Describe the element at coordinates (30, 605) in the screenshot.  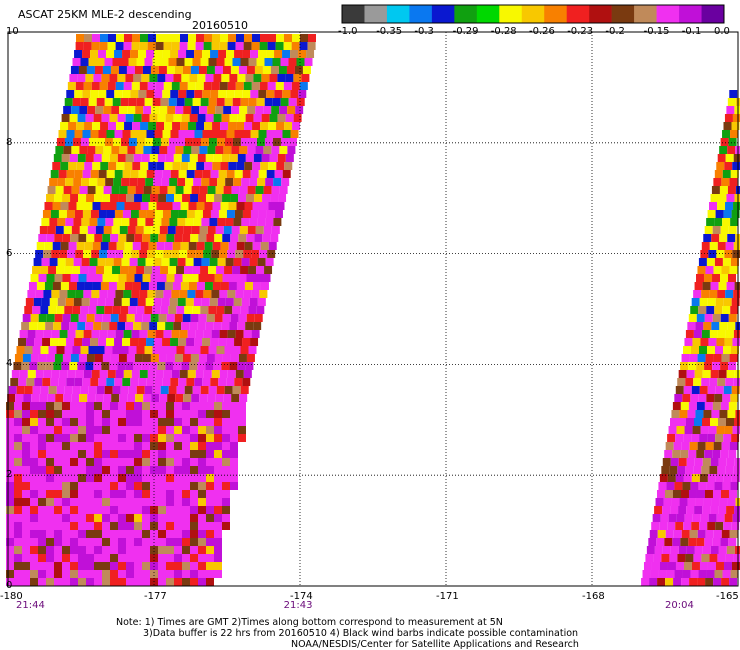
I see `swath-time-label: 21:44` at that location.